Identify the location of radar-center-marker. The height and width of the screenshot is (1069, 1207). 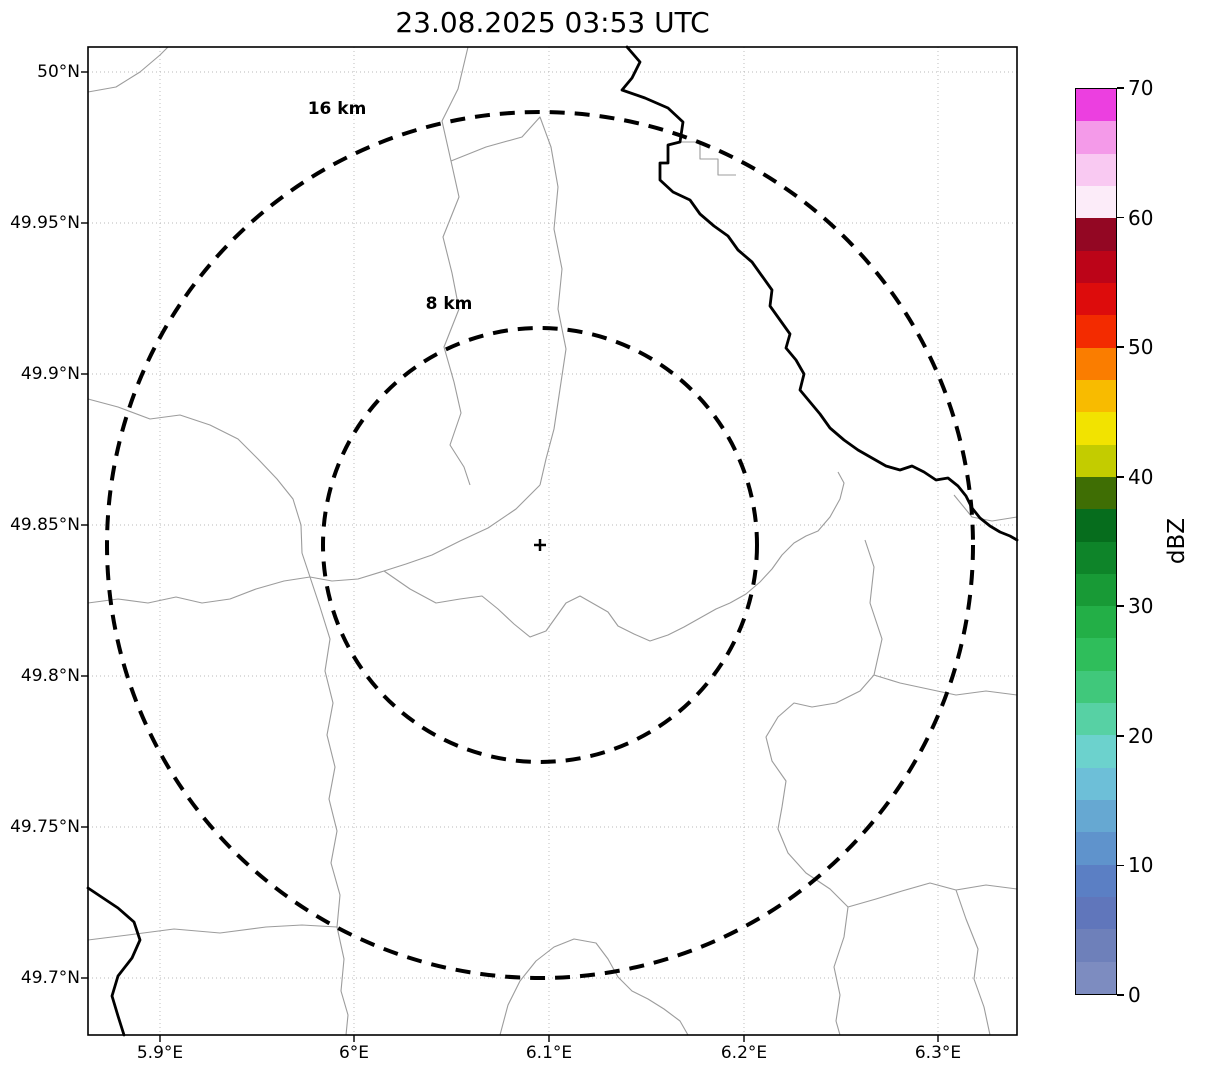
(540, 545).